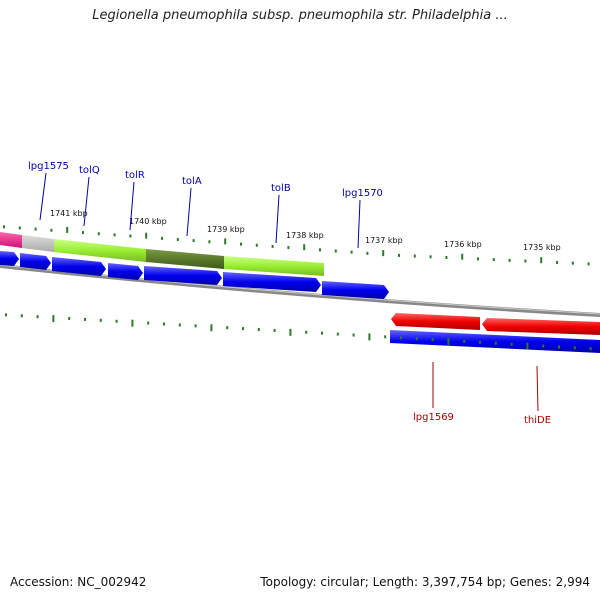  I want to click on tick-label: 1741 kbp, so click(69, 213).